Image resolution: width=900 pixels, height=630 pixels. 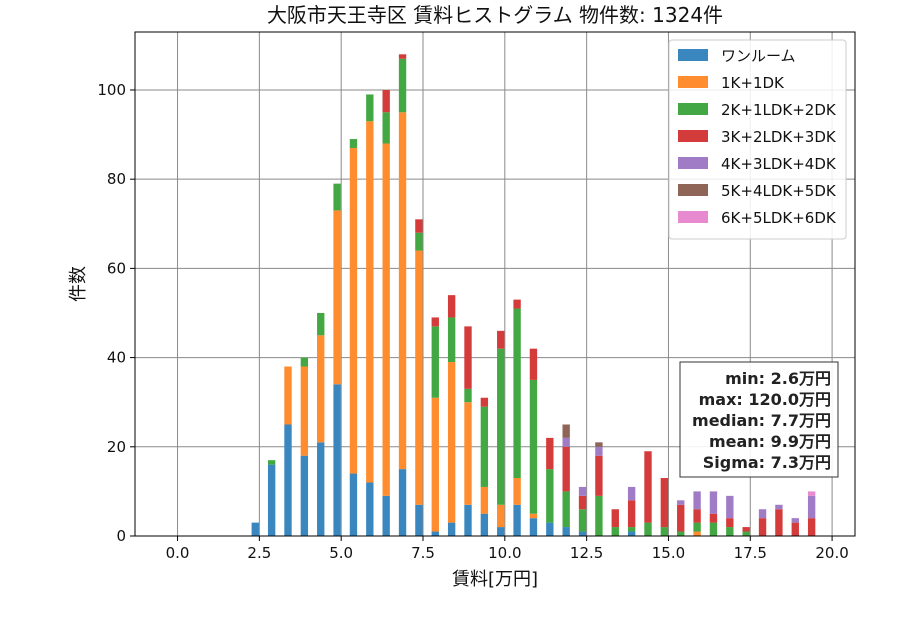 What do you see at coordinates (116, 313) in the screenshot?
I see `y-axis-ticks: 0 20 40 60 80 100` at bounding box center [116, 313].